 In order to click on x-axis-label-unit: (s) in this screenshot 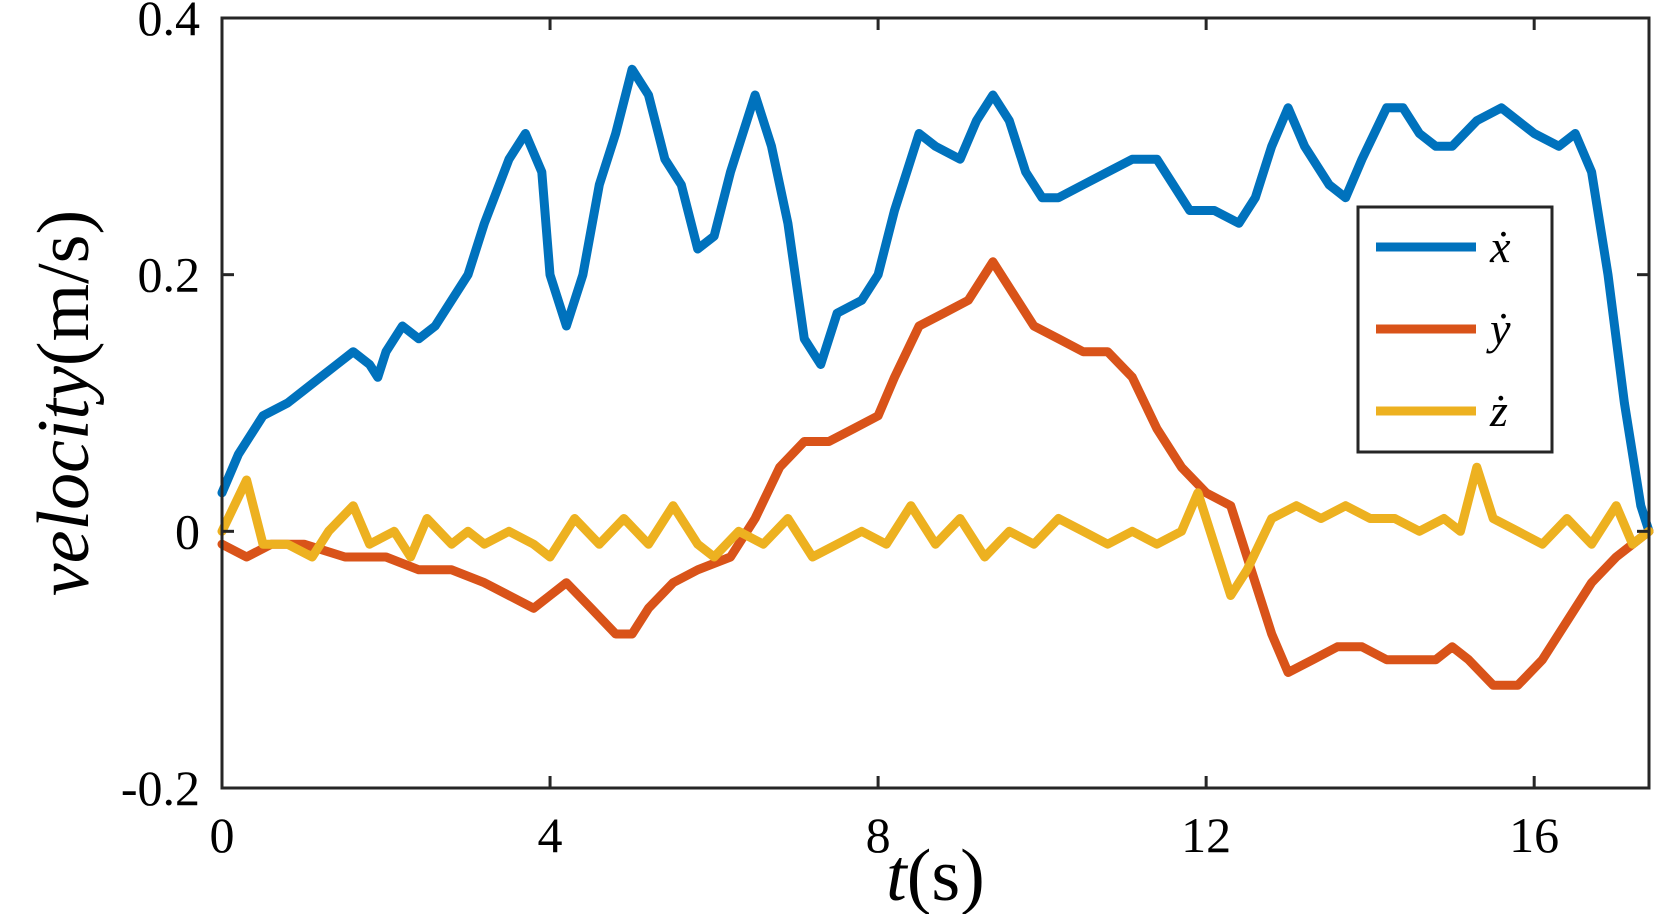, I will do `click(946, 874)`.